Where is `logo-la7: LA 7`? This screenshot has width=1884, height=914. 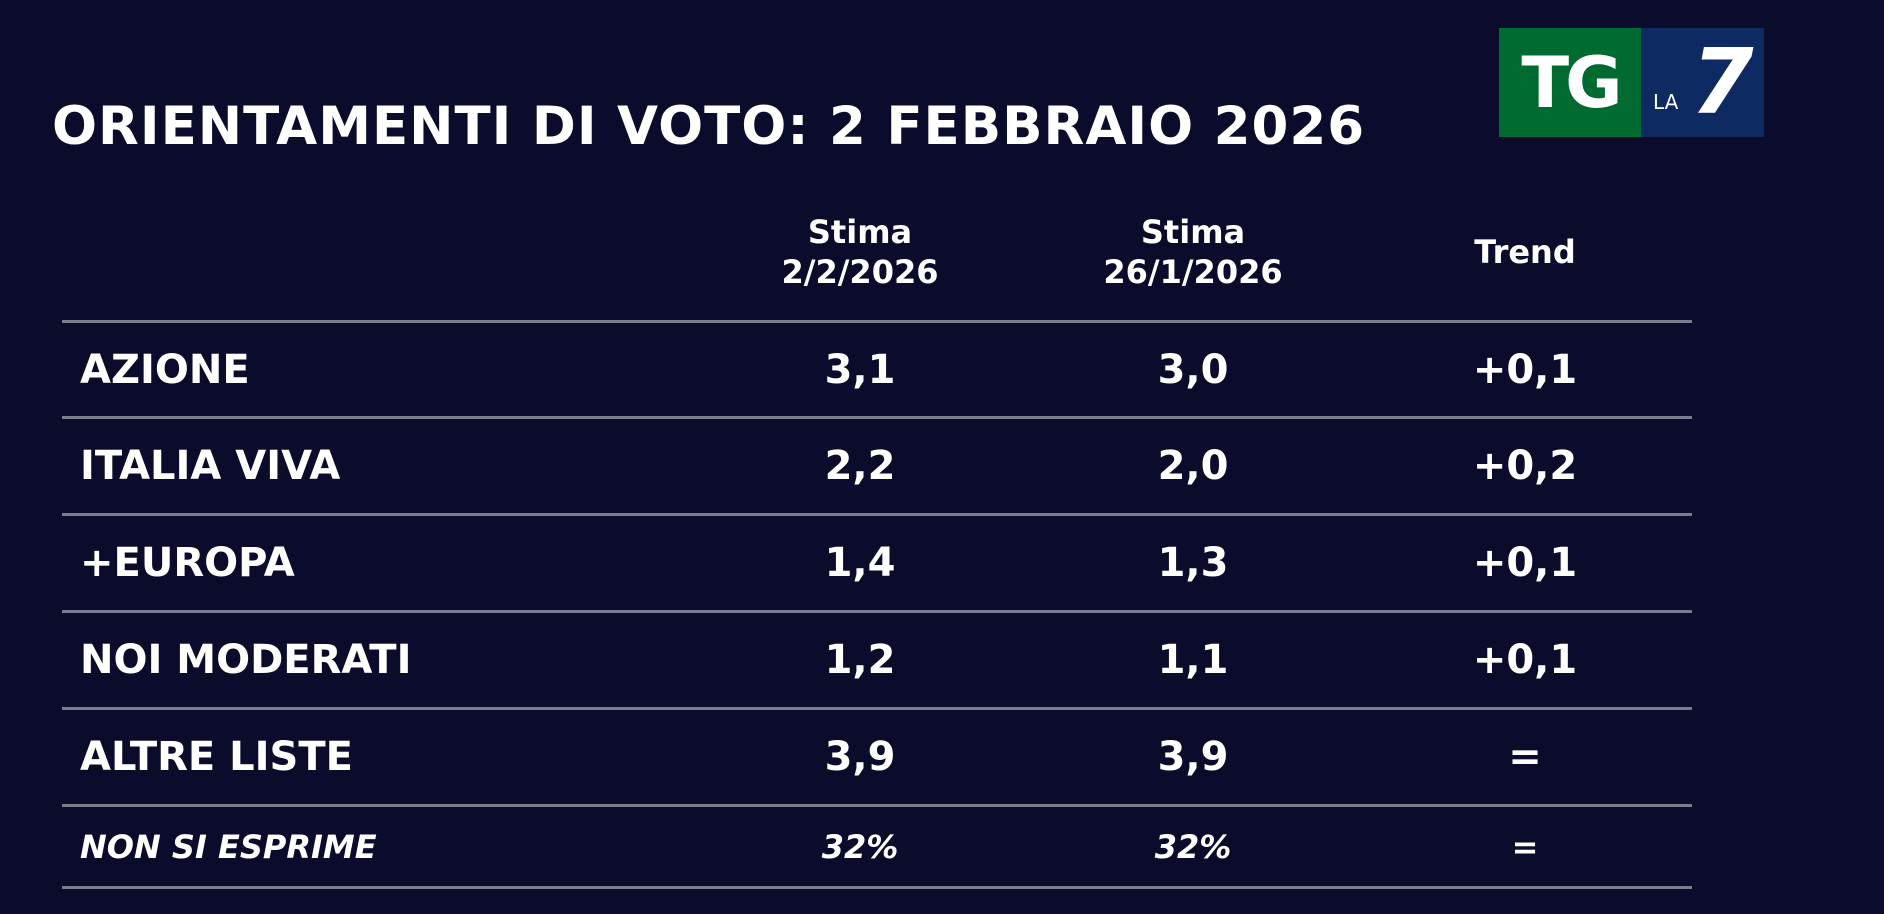 logo-la7: LA 7 is located at coordinates (1702, 82).